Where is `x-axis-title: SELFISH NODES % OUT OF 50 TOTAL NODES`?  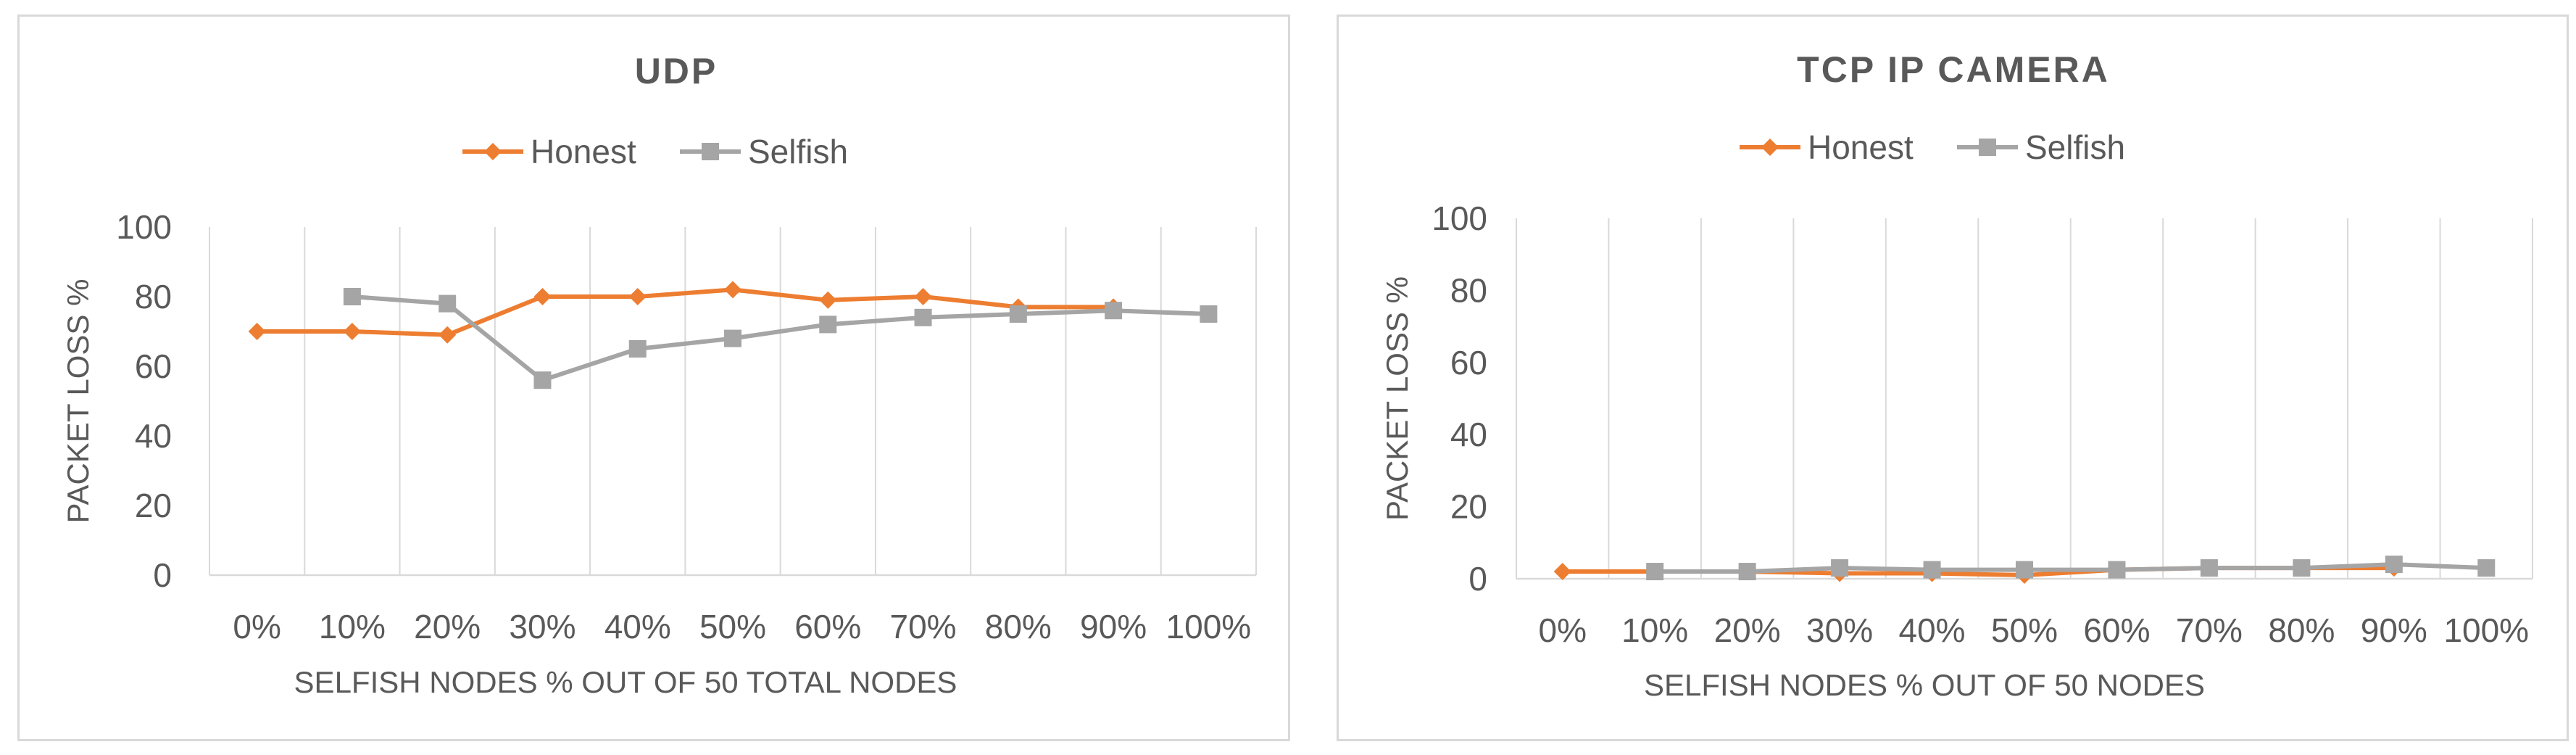
x-axis-title: SELFISH NODES % OUT OF 50 TOTAL NODES is located at coordinates (625, 682).